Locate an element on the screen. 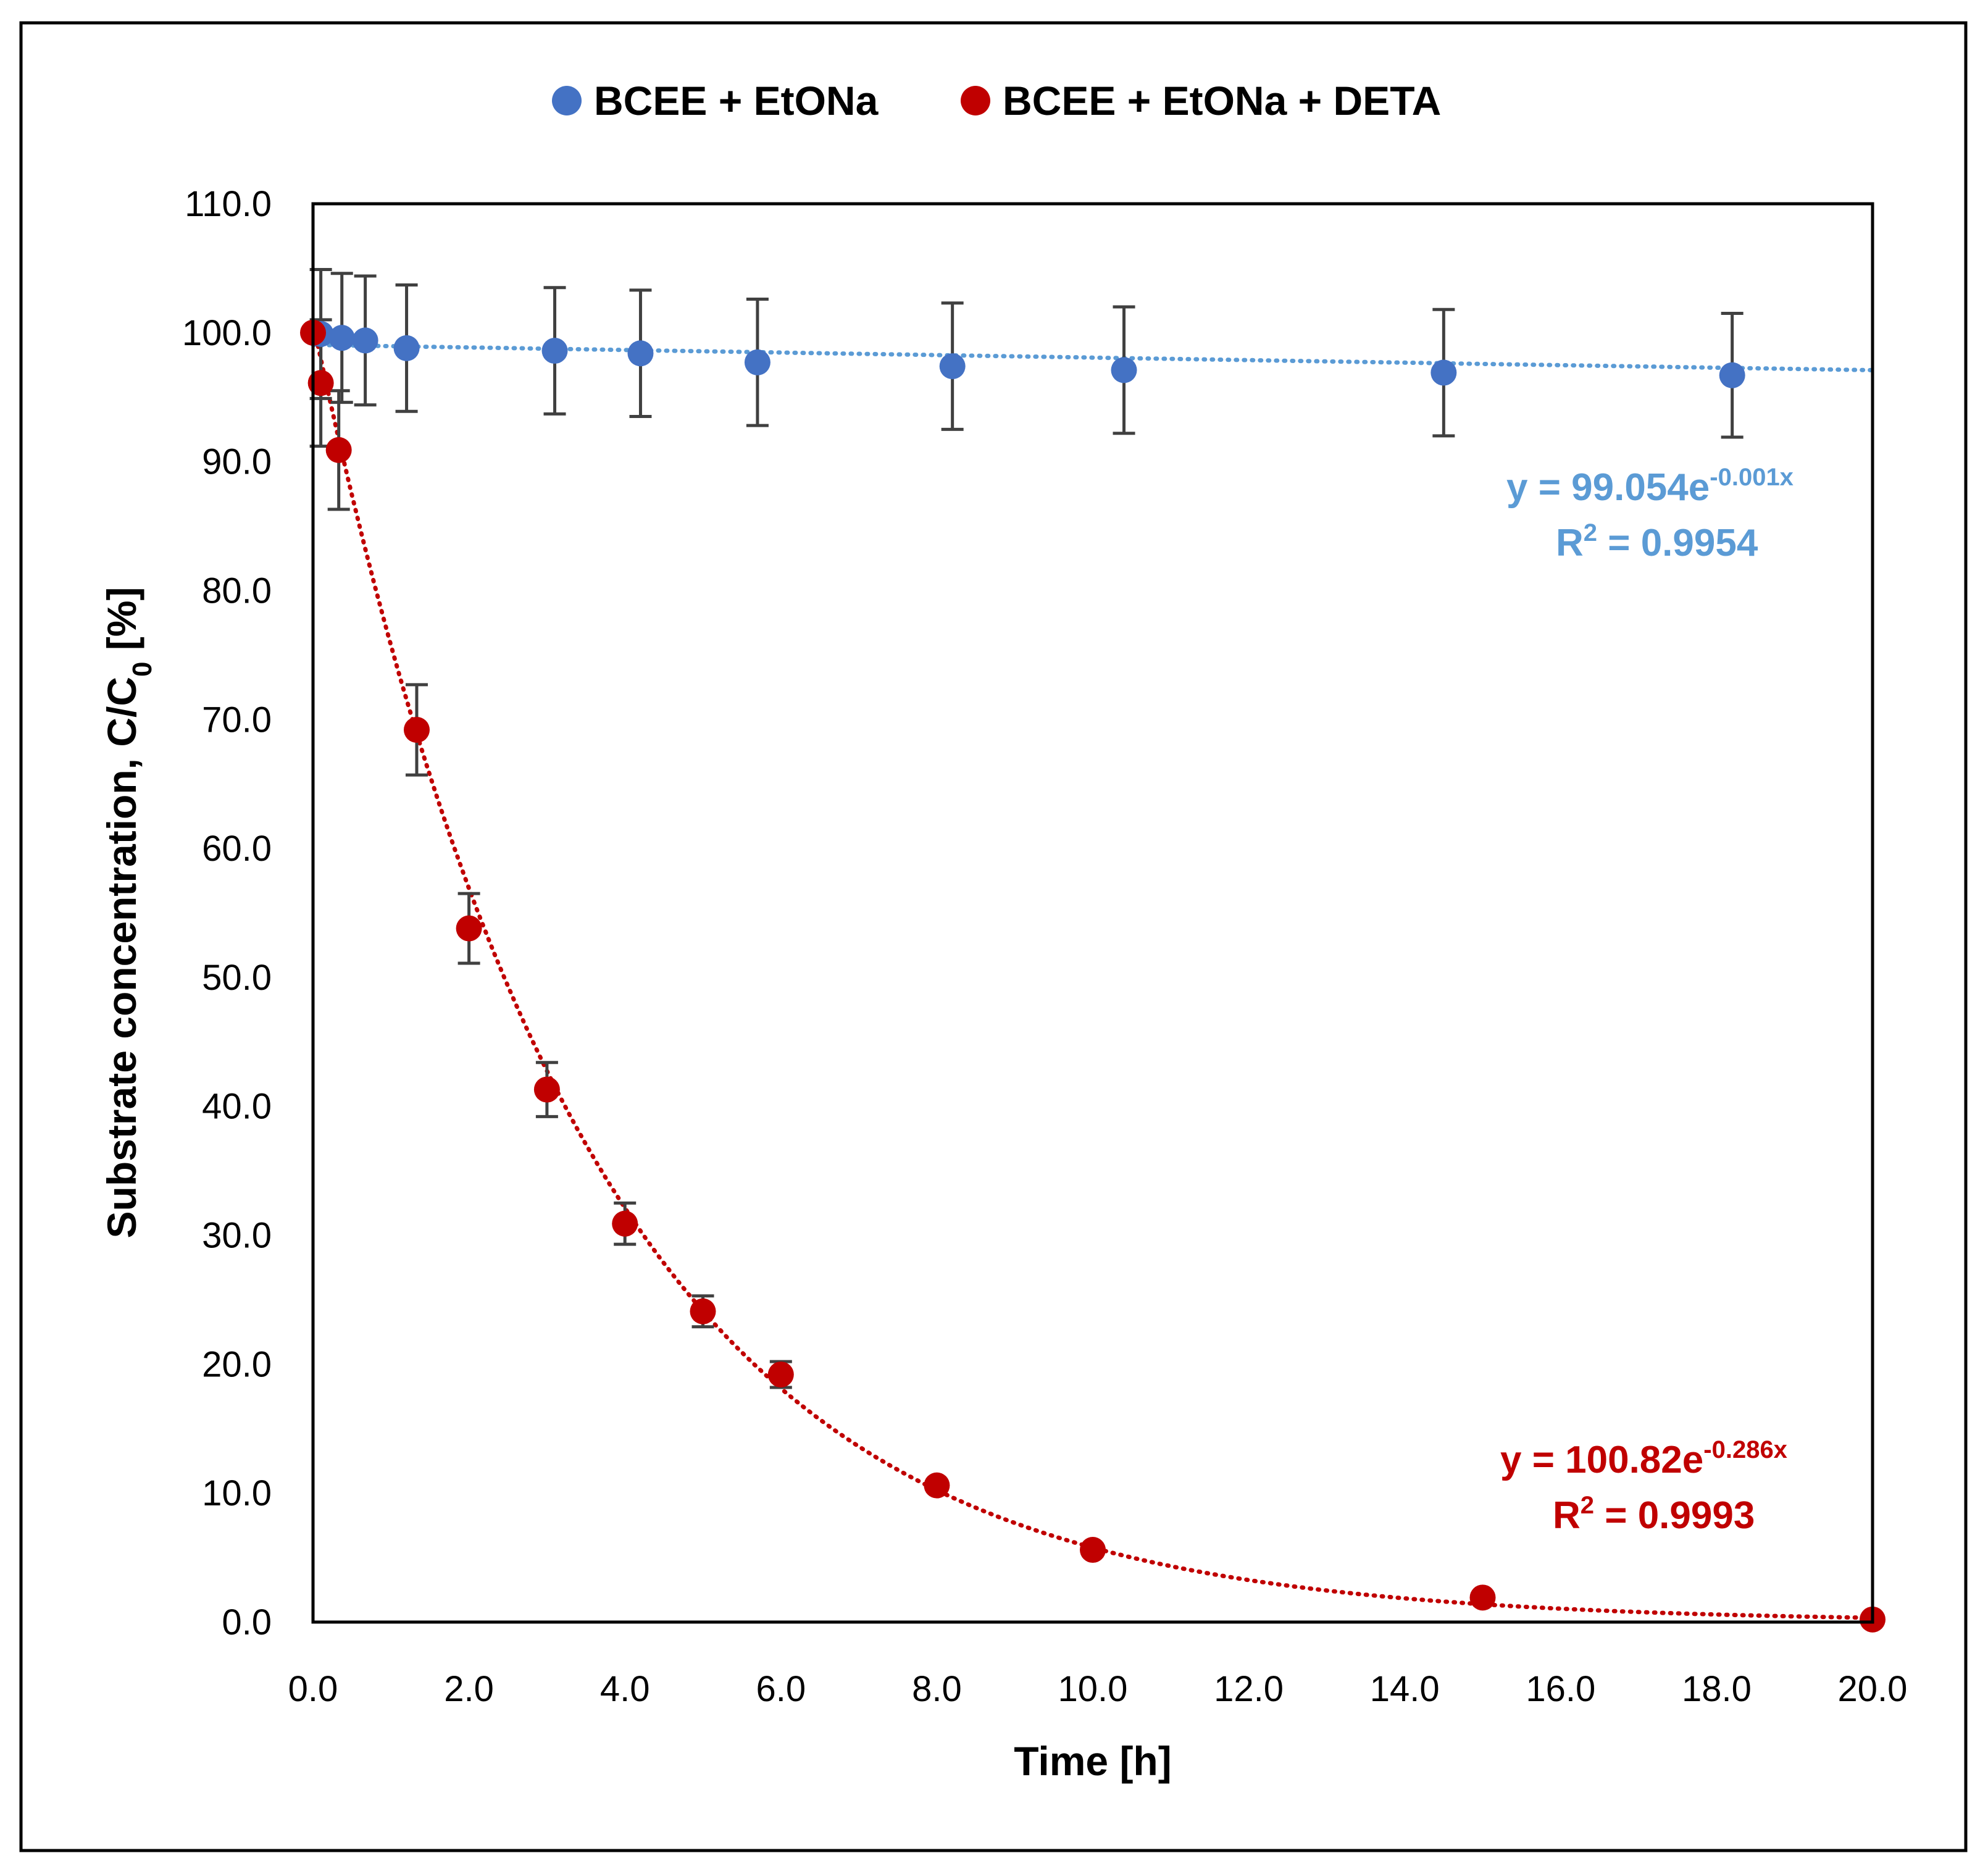 The image size is (1988, 1874). equation-line-bcee-etona: y = 99.054e-0.001x is located at coordinates (1650, 486).